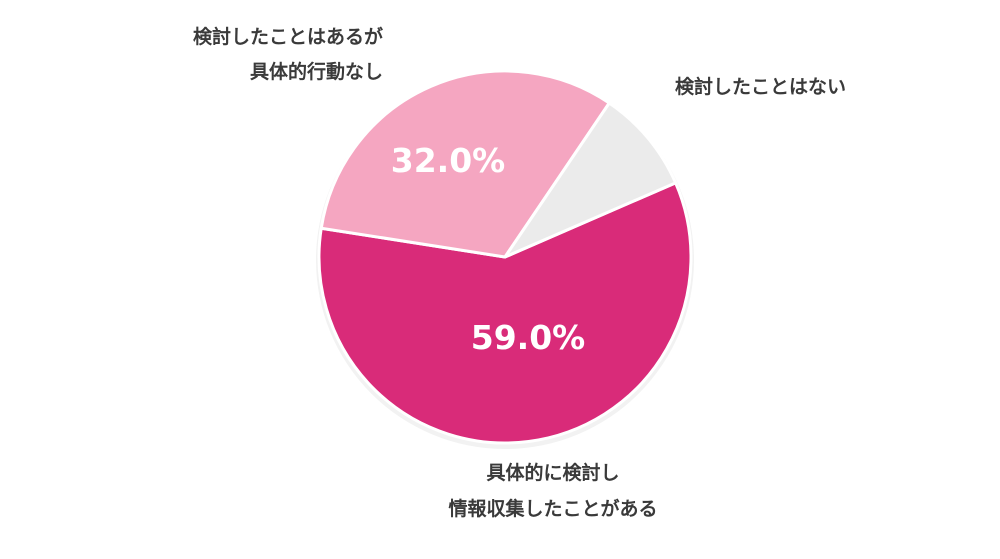  I want to click on slice-value-label-1: 32.0%, so click(448, 160).